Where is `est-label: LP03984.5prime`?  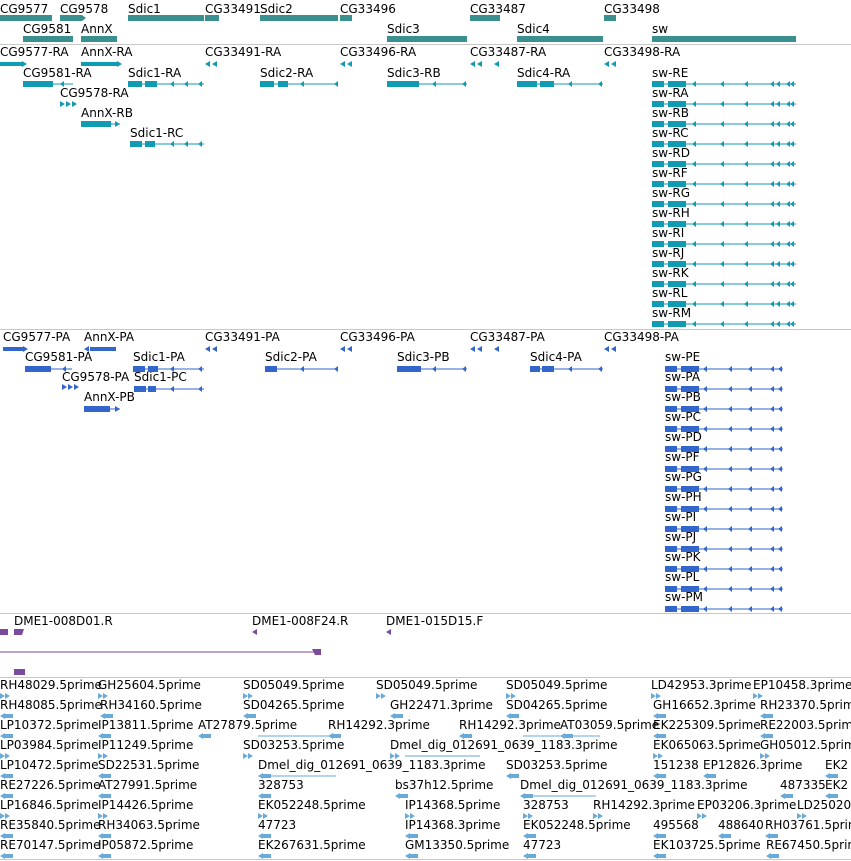
est-label: LP03984.5prime is located at coordinates (49, 745).